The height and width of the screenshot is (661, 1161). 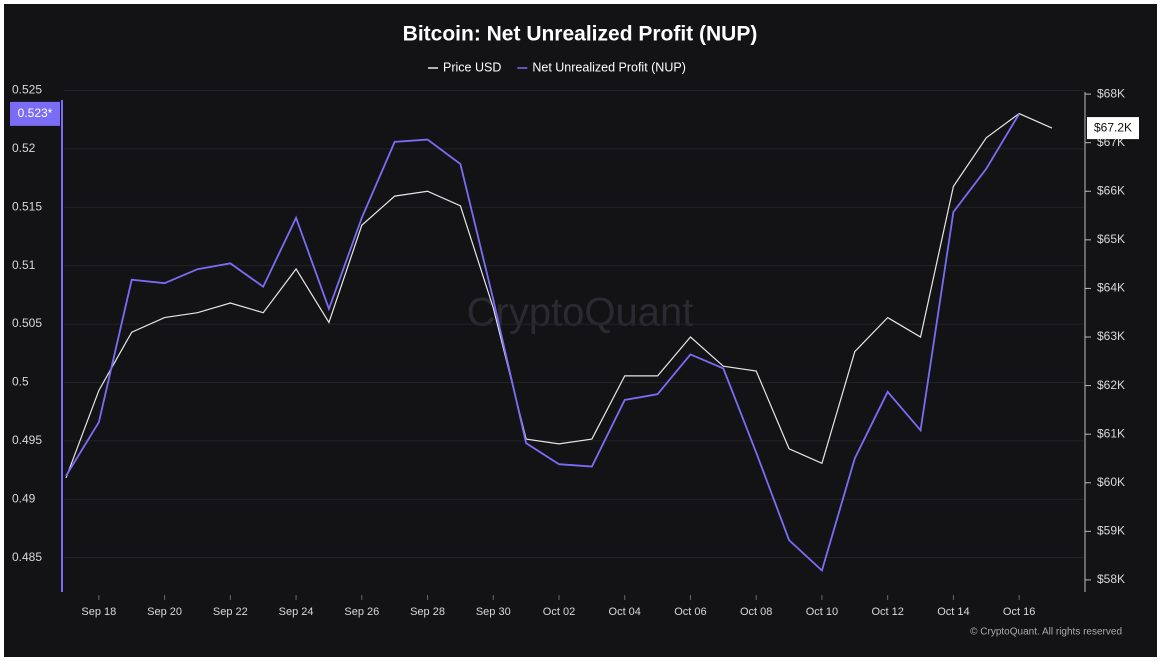 I want to click on watermark: CryptoQuant, so click(x=580, y=313).